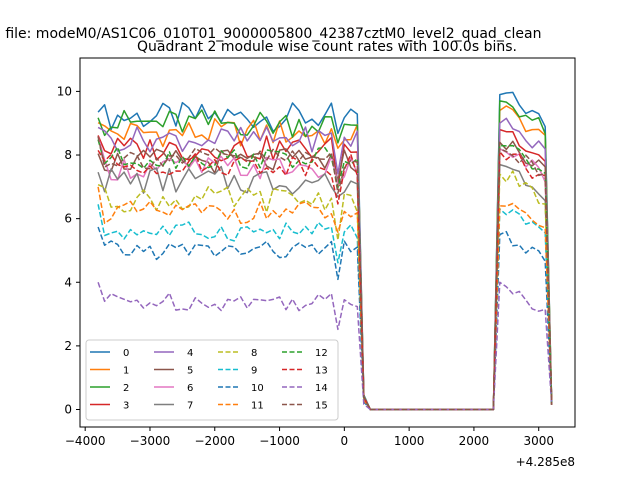  I want to click on legend-label-6: 6, so click(190, 388).